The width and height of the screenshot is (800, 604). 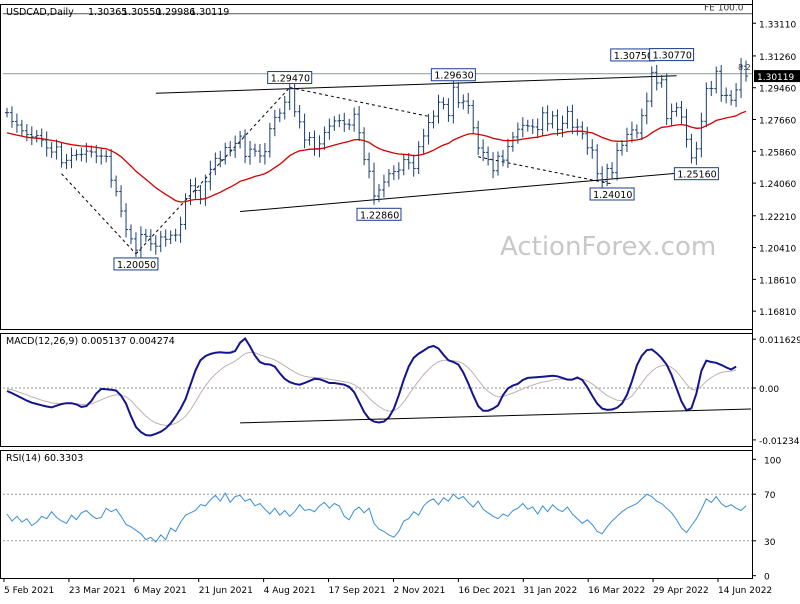 What do you see at coordinates (175, 12) in the screenshot?
I see `ohlc-low: 1.29986` at bounding box center [175, 12].